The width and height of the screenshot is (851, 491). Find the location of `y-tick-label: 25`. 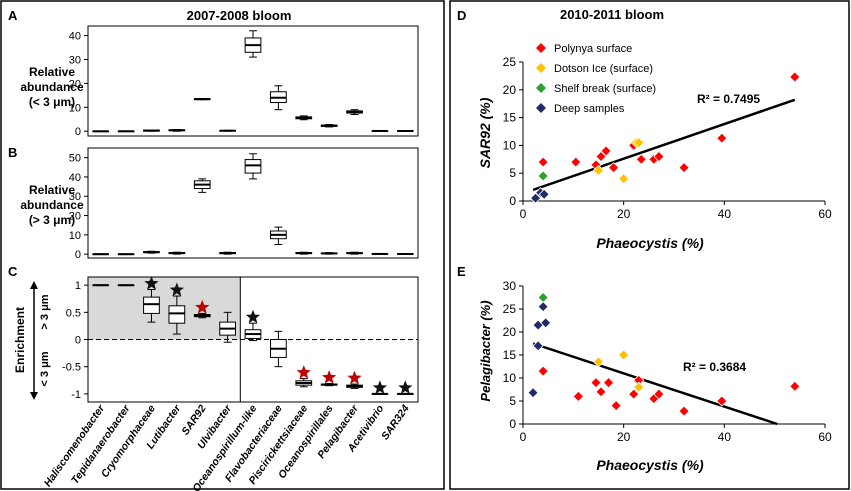

y-tick-label: 25 is located at coordinates (510, 62).